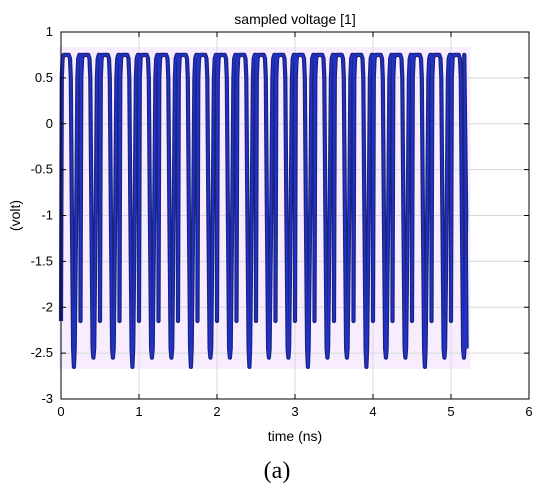 This screenshot has width=550, height=494. What do you see at coordinates (47, 398) in the screenshot?
I see `y-tick-label: -3` at bounding box center [47, 398].